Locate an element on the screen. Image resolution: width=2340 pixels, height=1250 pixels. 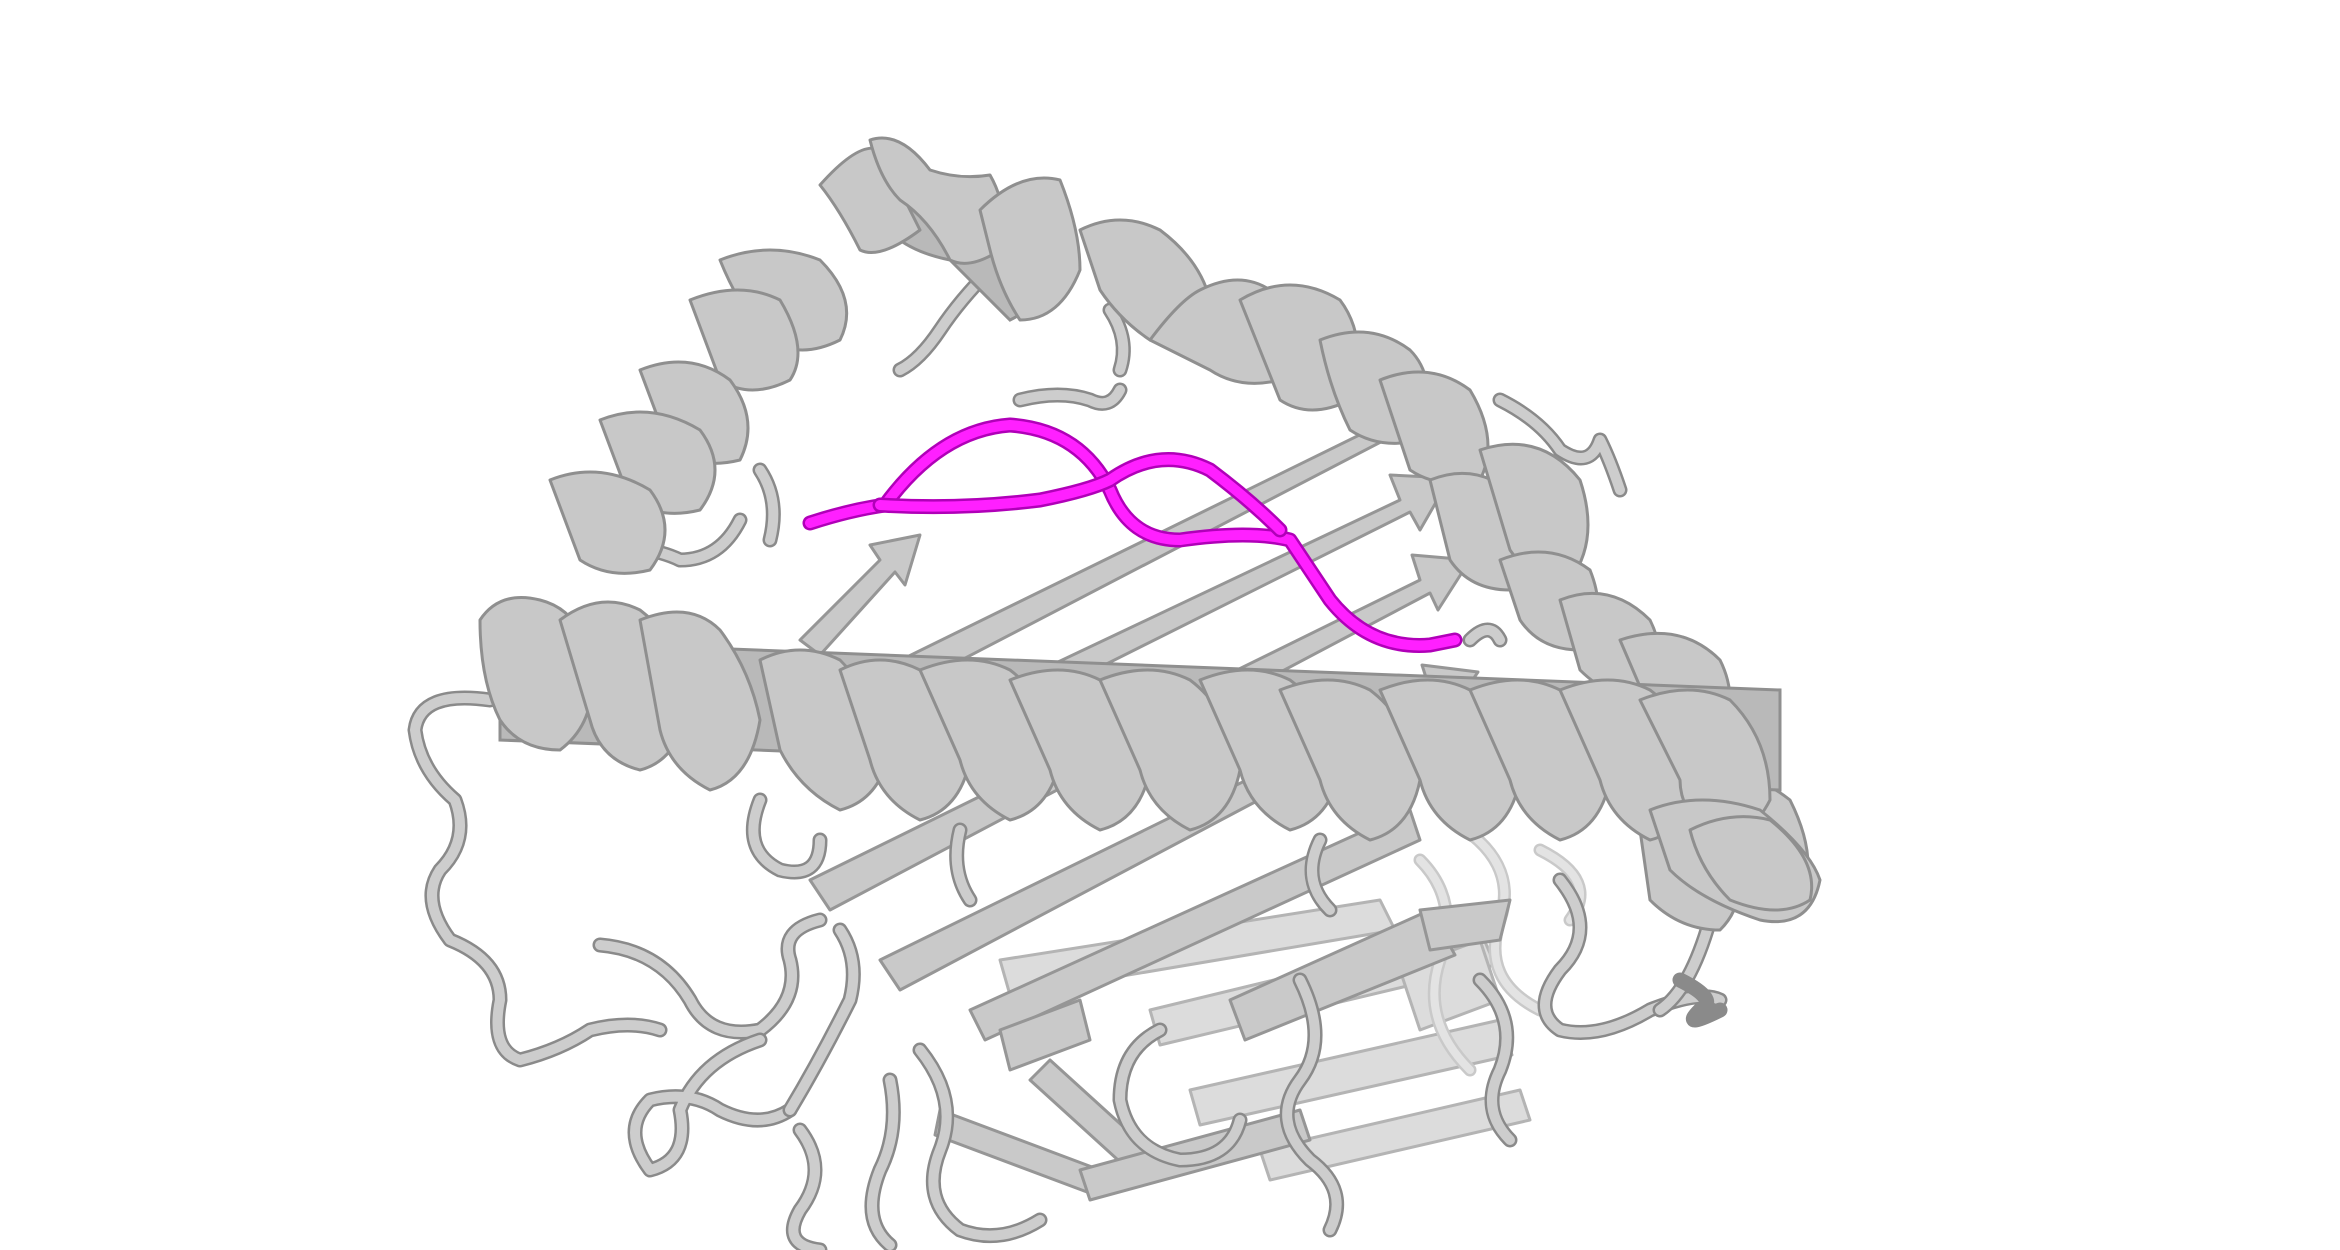
alpha-helix-right-end is located at coordinates (1735, 861).